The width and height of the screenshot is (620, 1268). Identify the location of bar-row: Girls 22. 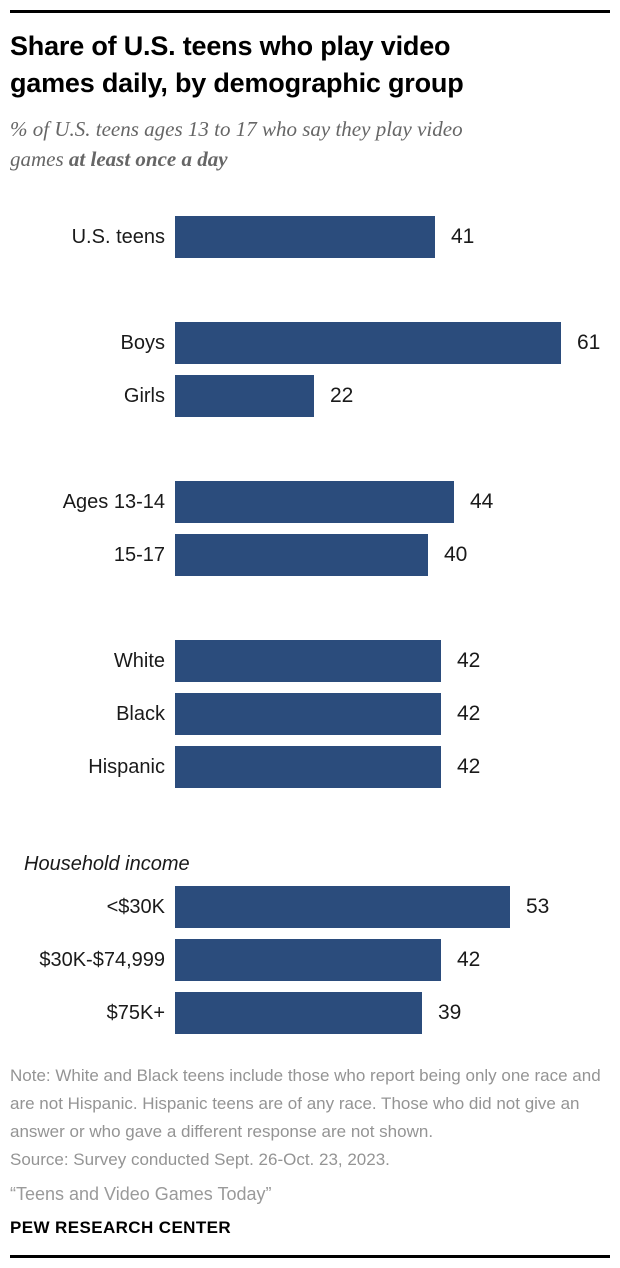
(310, 396).